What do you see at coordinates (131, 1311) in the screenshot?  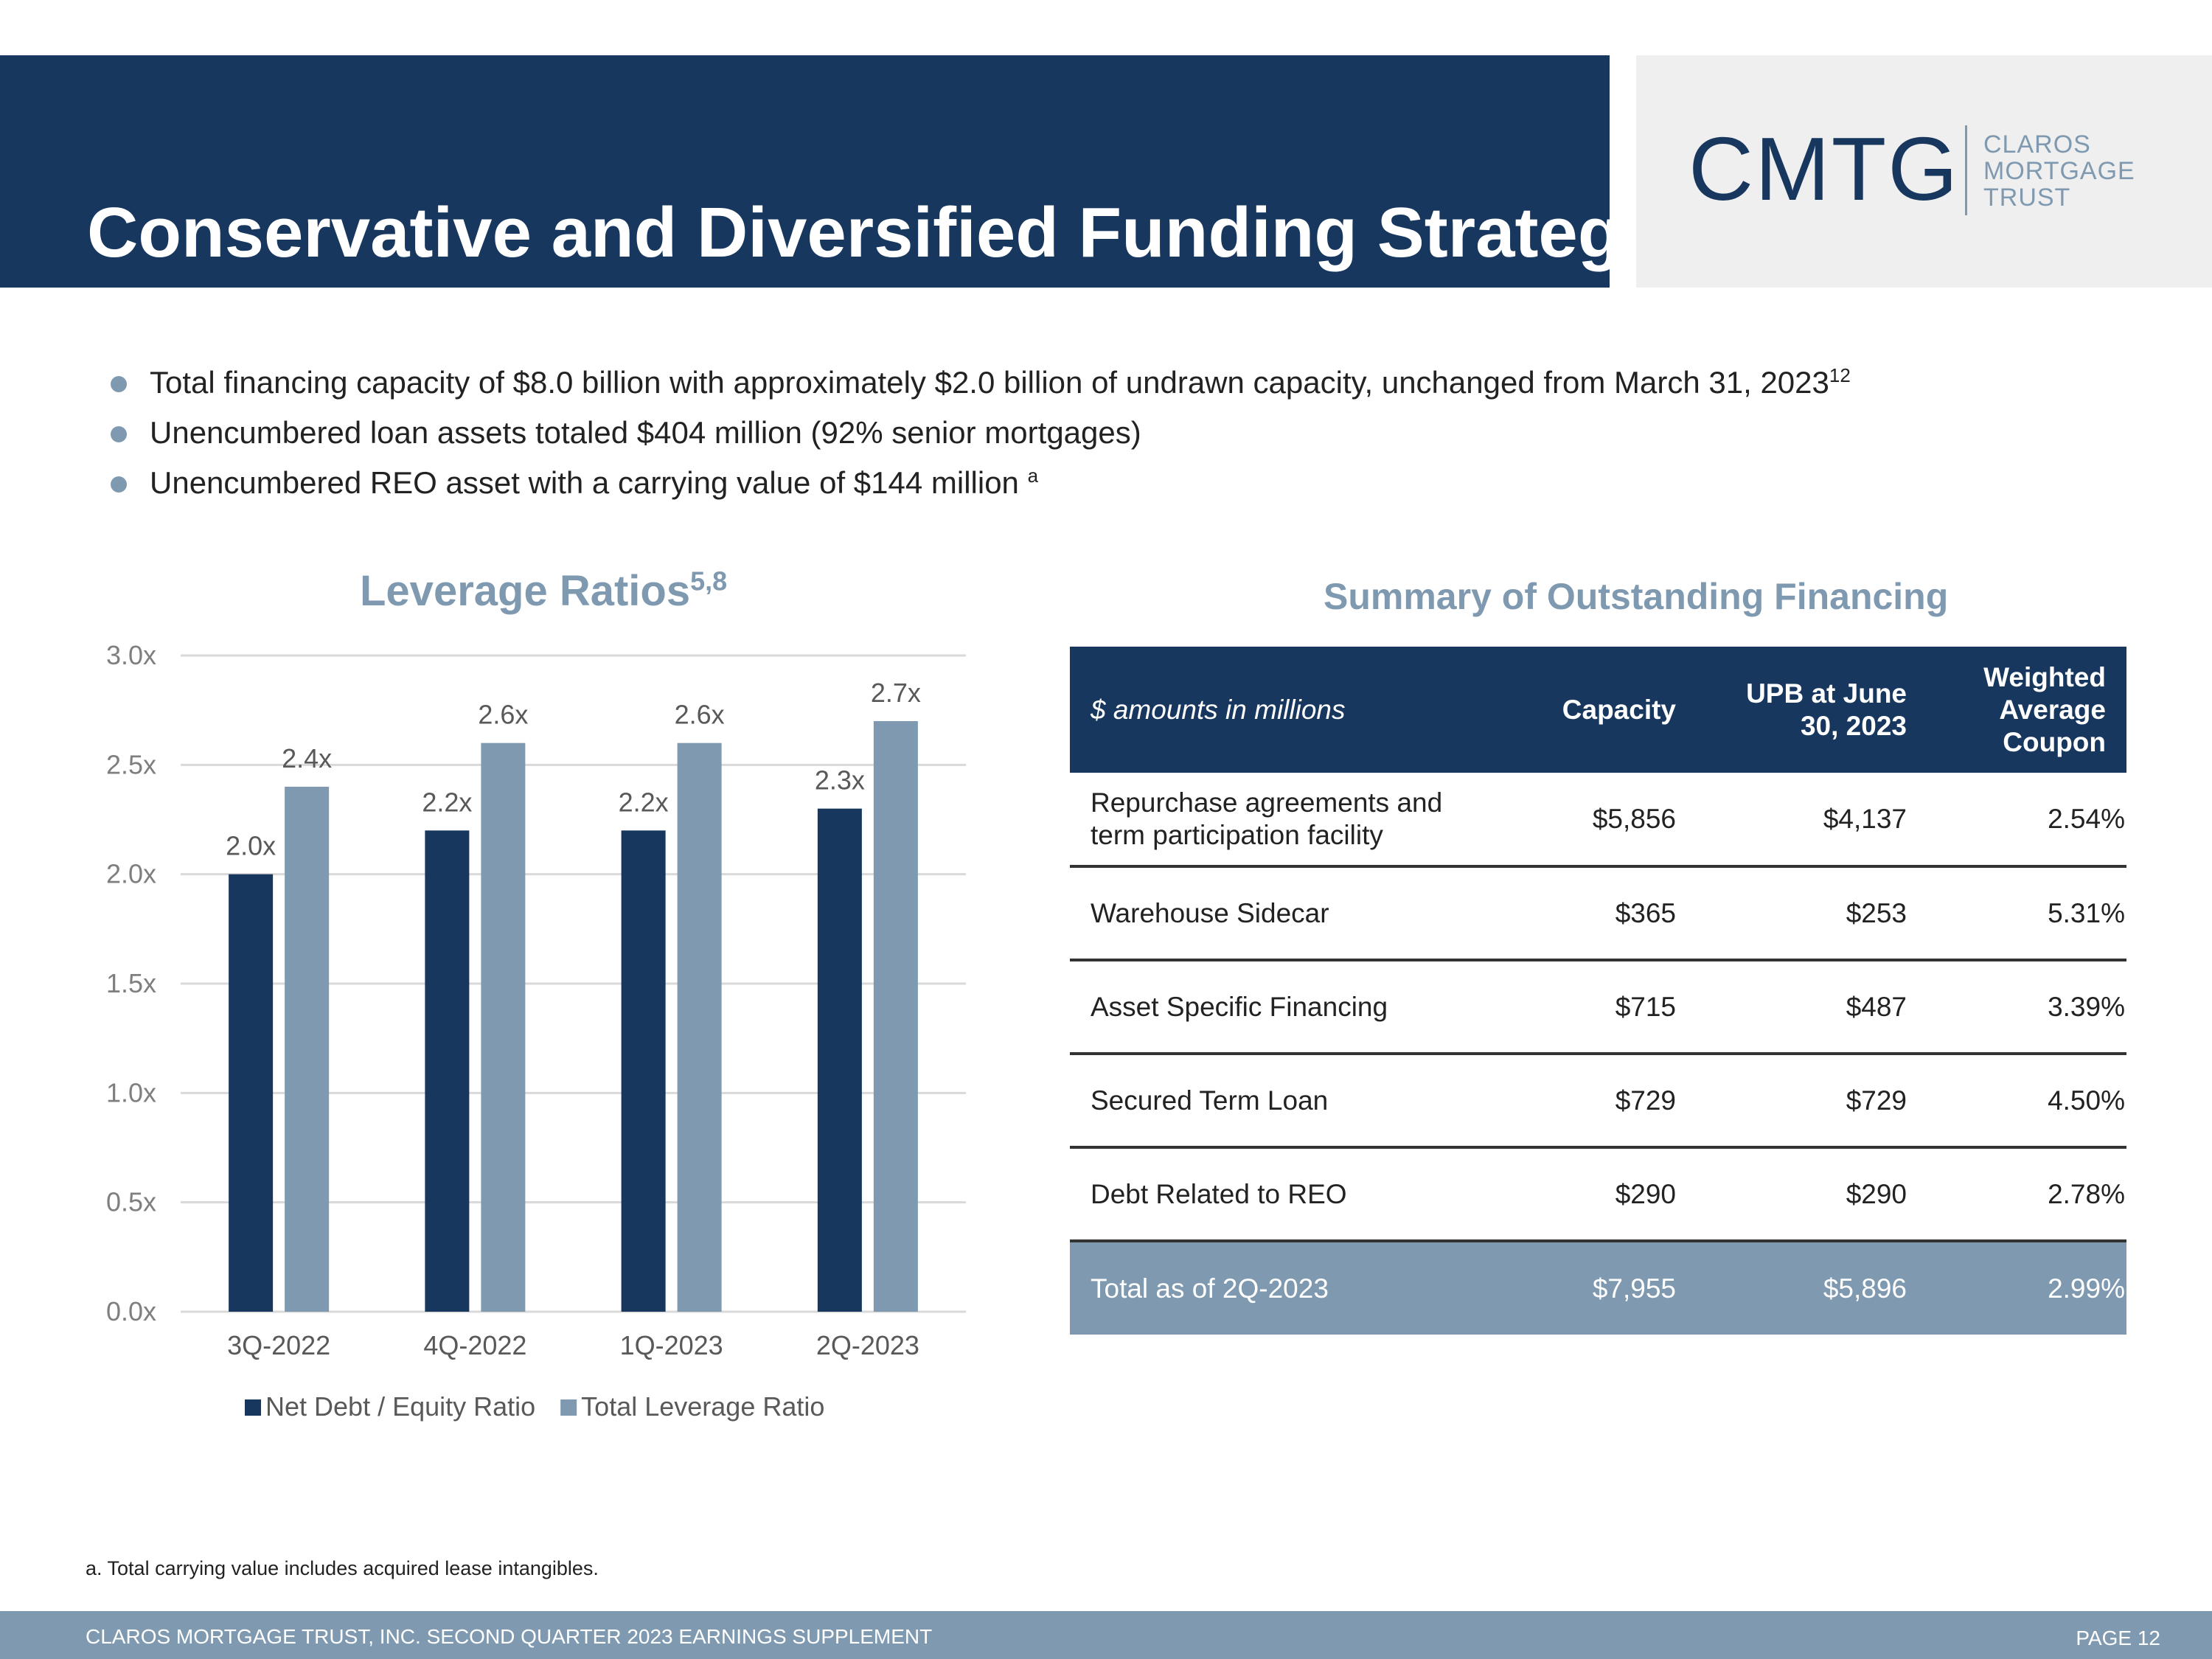 I see `y-tick-label: 0.0x` at bounding box center [131, 1311].